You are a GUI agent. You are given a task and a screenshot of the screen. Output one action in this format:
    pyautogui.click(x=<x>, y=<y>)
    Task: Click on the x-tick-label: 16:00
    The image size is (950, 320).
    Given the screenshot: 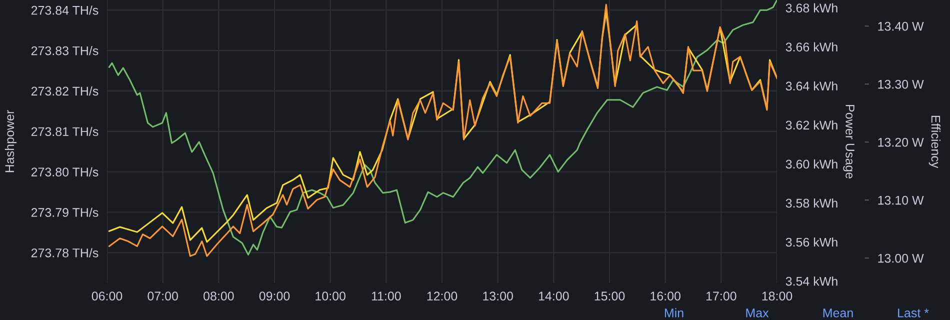 What is the action you would take?
    pyautogui.click(x=665, y=296)
    